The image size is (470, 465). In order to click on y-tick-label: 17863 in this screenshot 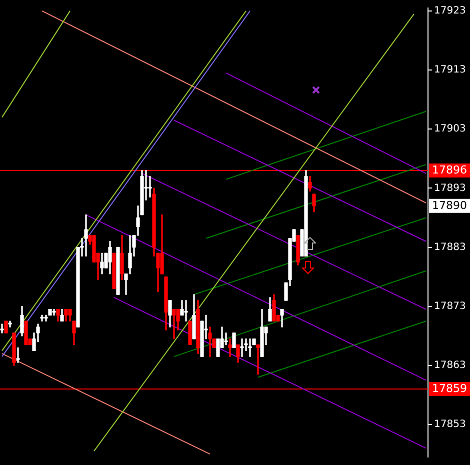, I will do `click(450, 366)`.